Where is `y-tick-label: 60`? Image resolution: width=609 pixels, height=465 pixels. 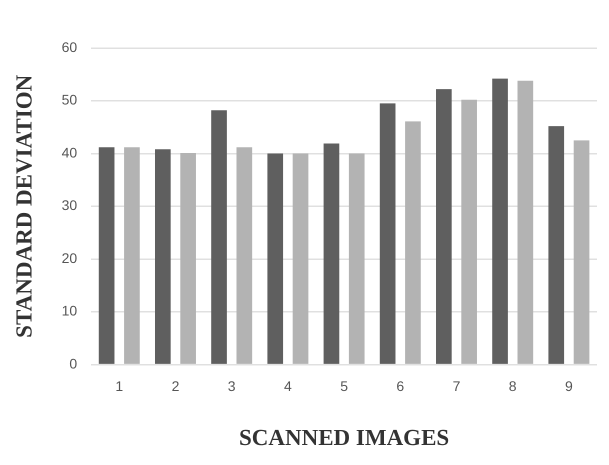 y-tick-label: 60 is located at coordinates (70, 46).